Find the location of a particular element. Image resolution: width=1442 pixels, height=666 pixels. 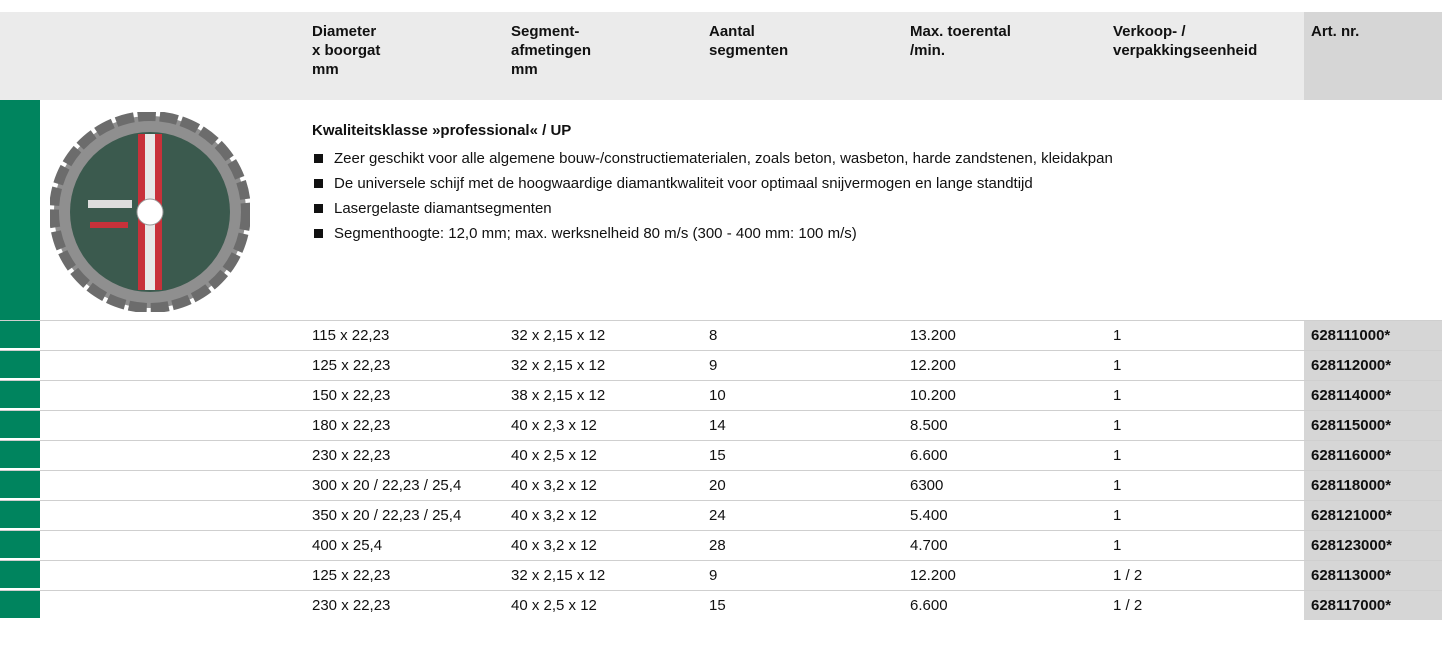

header-cell: Segment-afmetingen mm is located at coordinates (551, 50).